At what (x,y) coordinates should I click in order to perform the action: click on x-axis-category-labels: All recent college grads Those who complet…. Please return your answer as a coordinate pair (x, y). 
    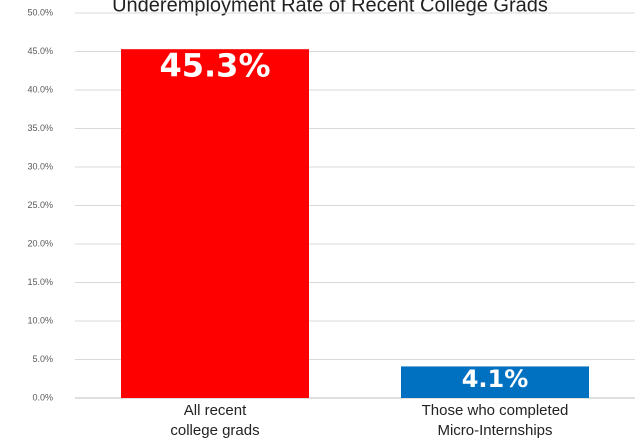
    Looking at the image, I should click on (369, 420).